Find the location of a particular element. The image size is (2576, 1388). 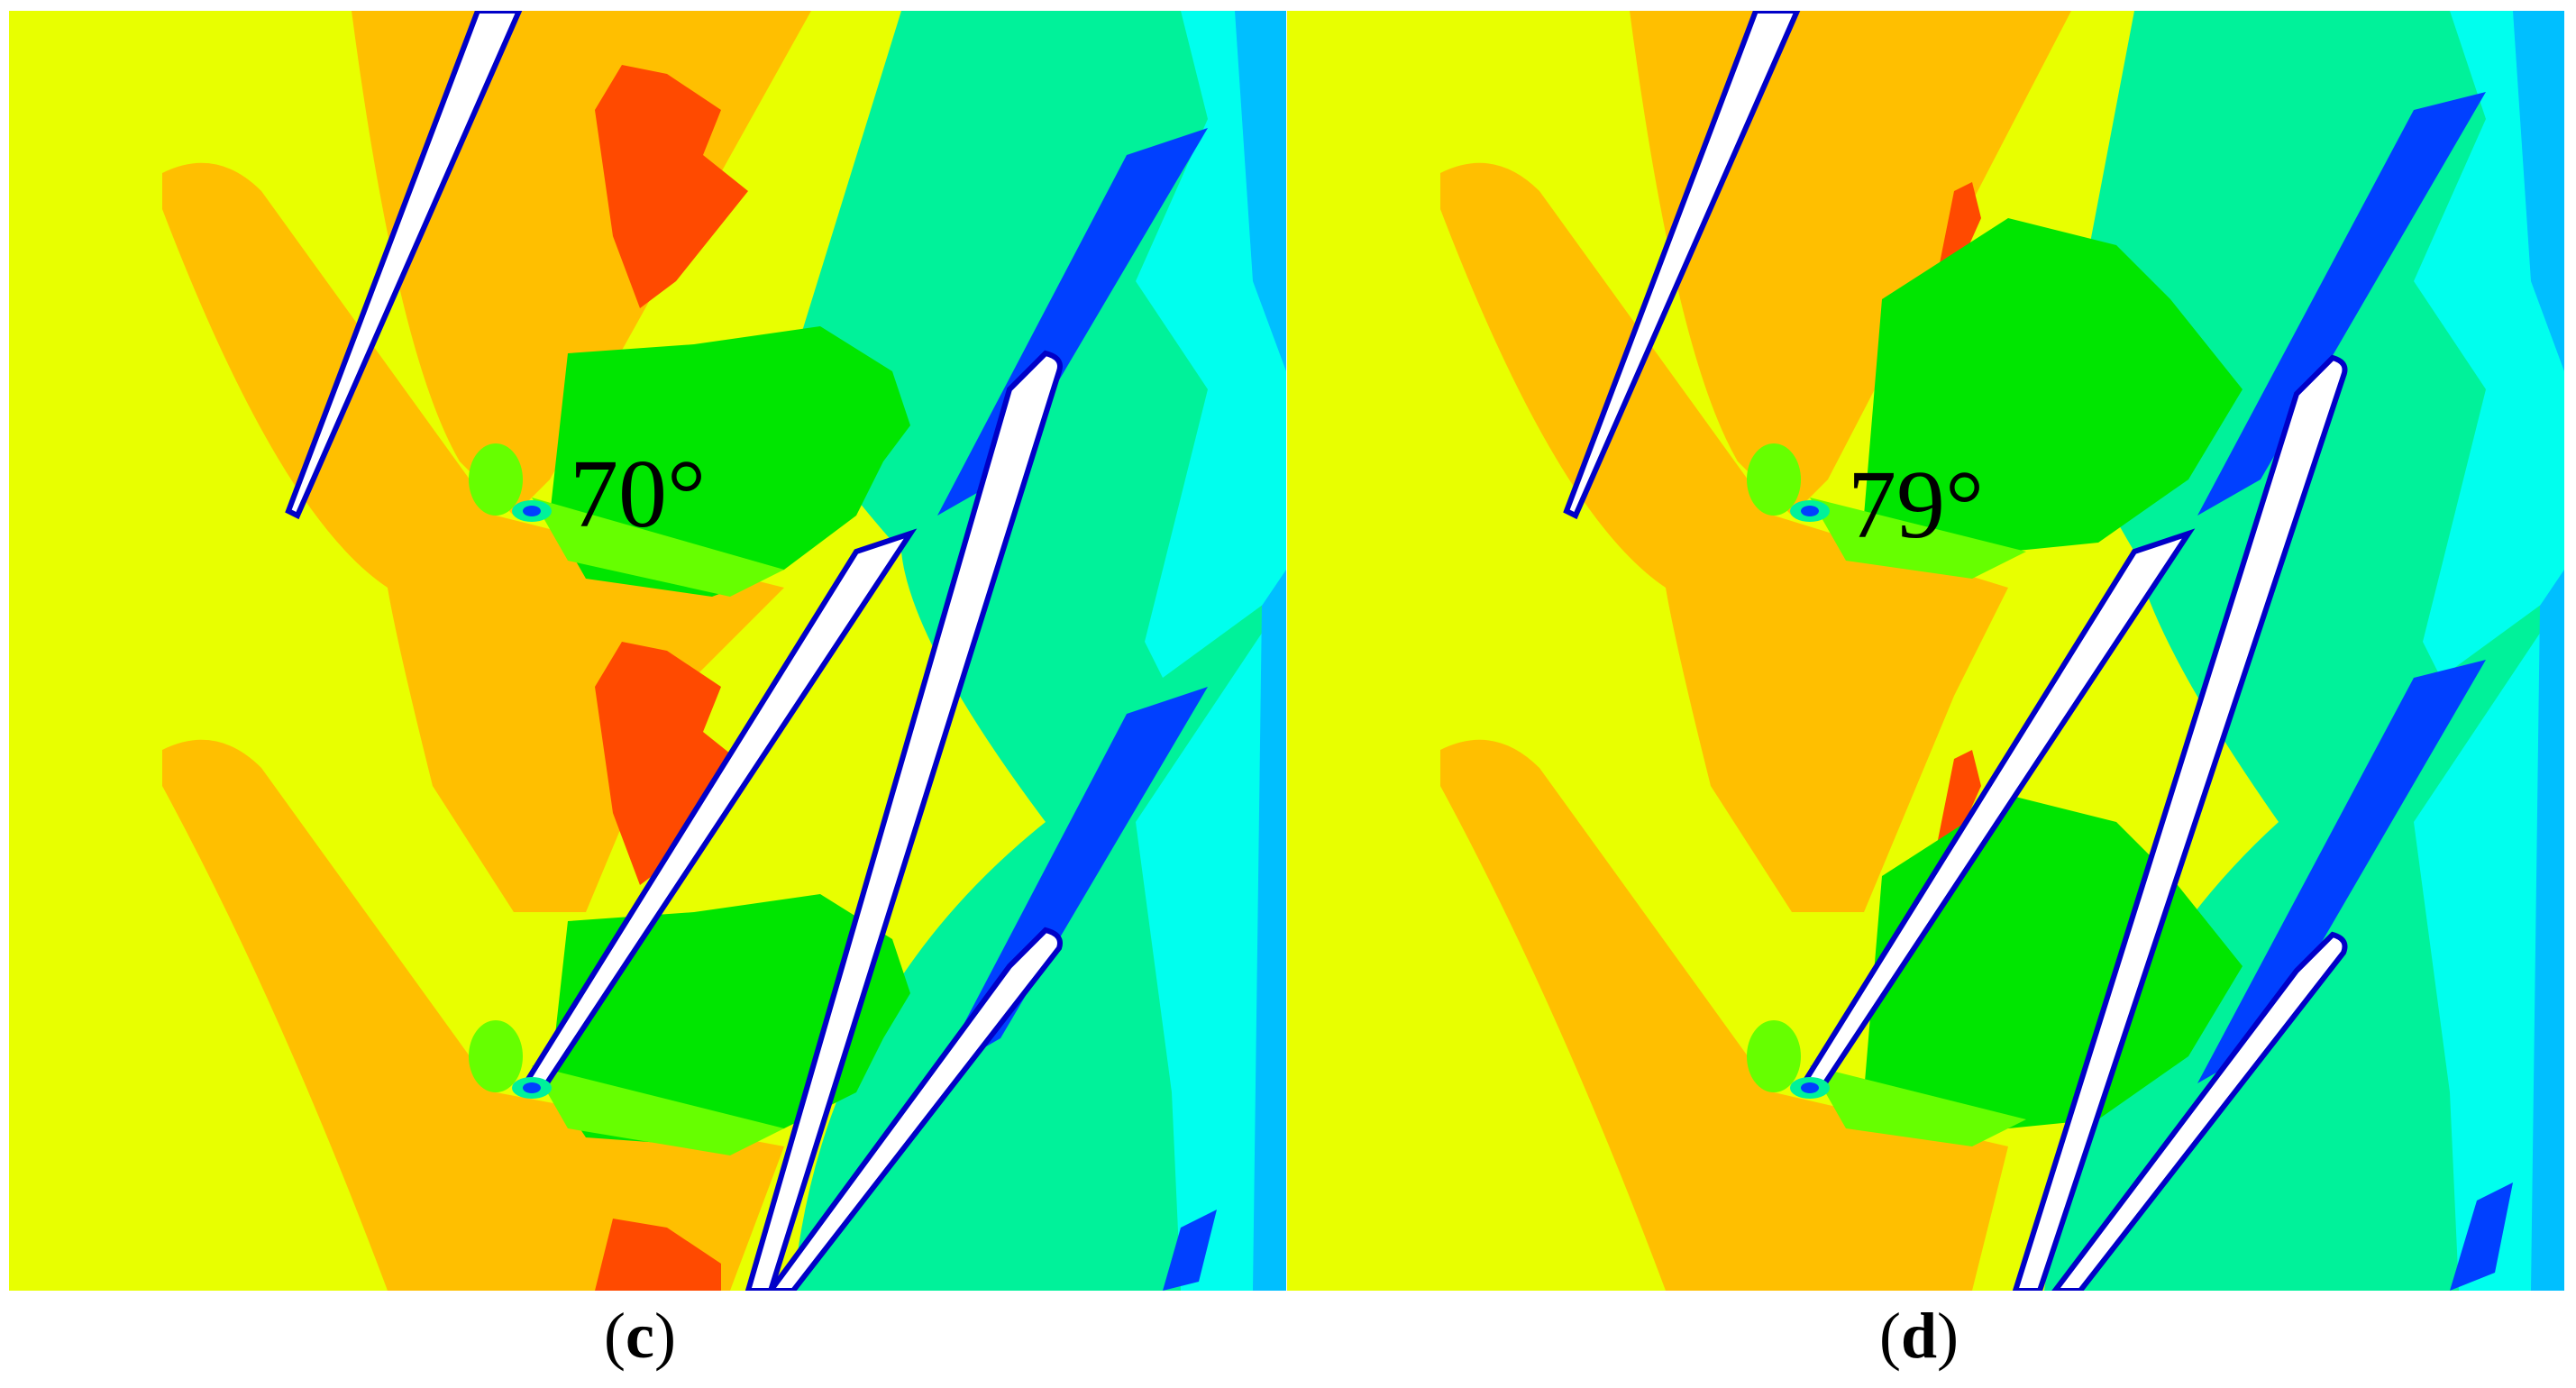

angle-label-c: 70° is located at coordinates (638, 494).